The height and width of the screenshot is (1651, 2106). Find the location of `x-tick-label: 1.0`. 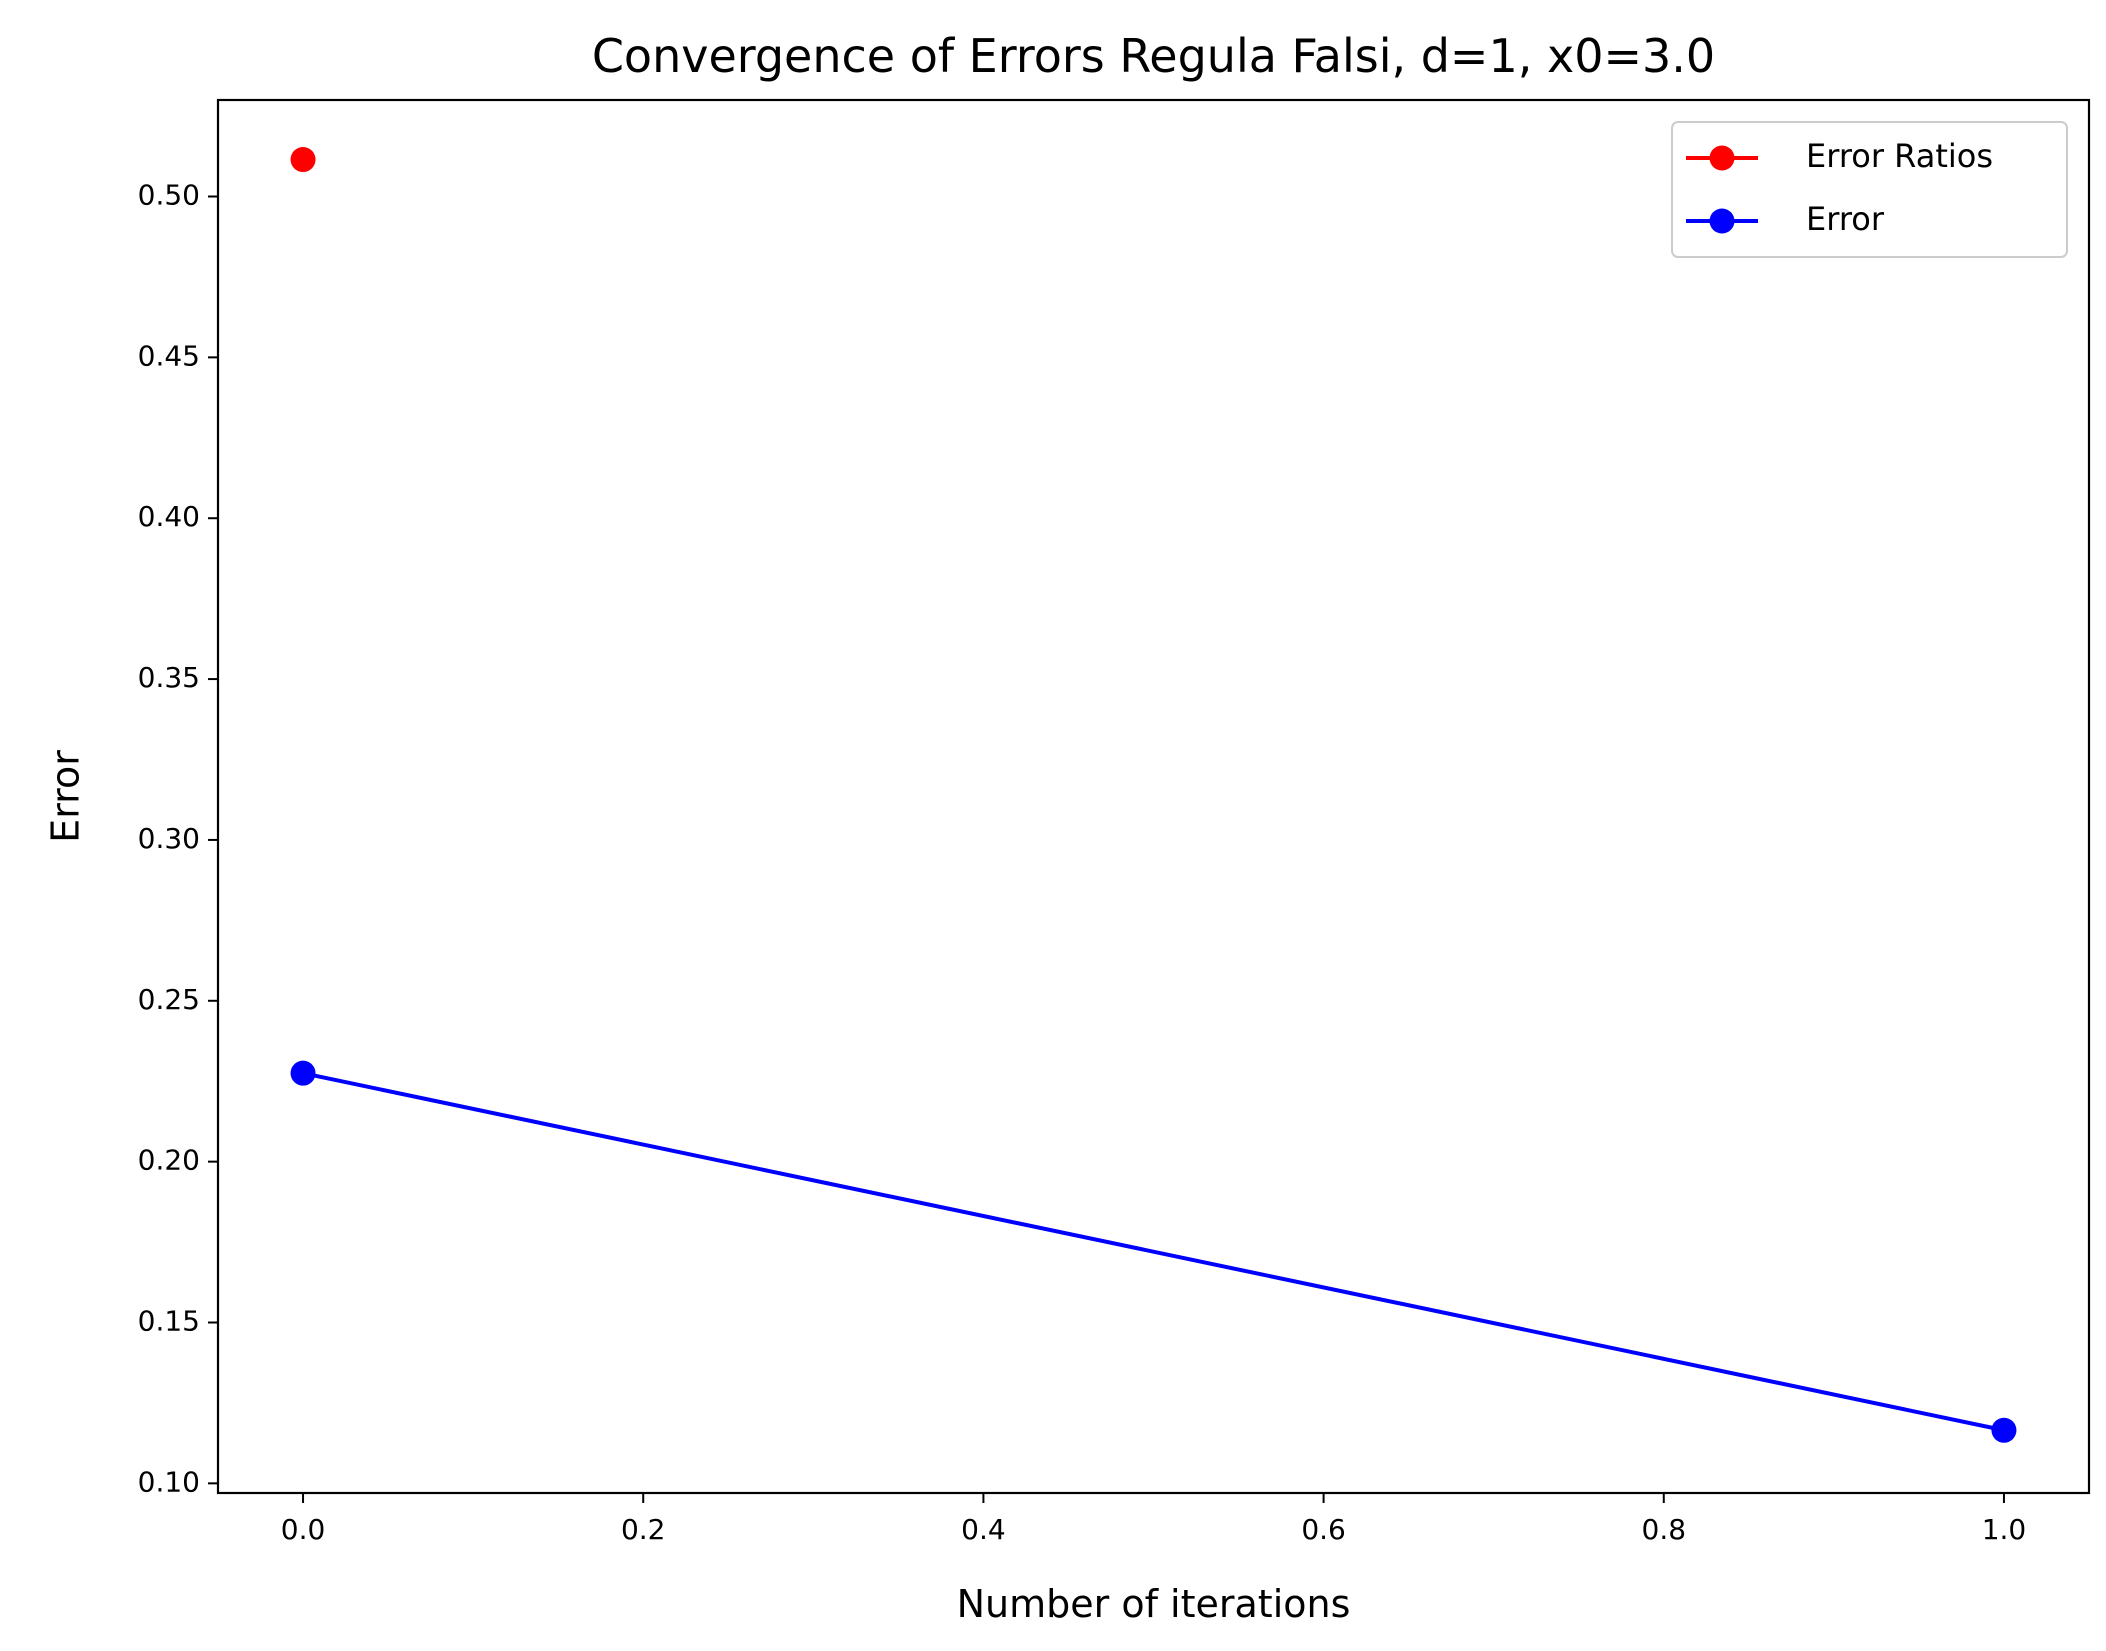

x-tick-label: 1.0 is located at coordinates (2004, 1529).